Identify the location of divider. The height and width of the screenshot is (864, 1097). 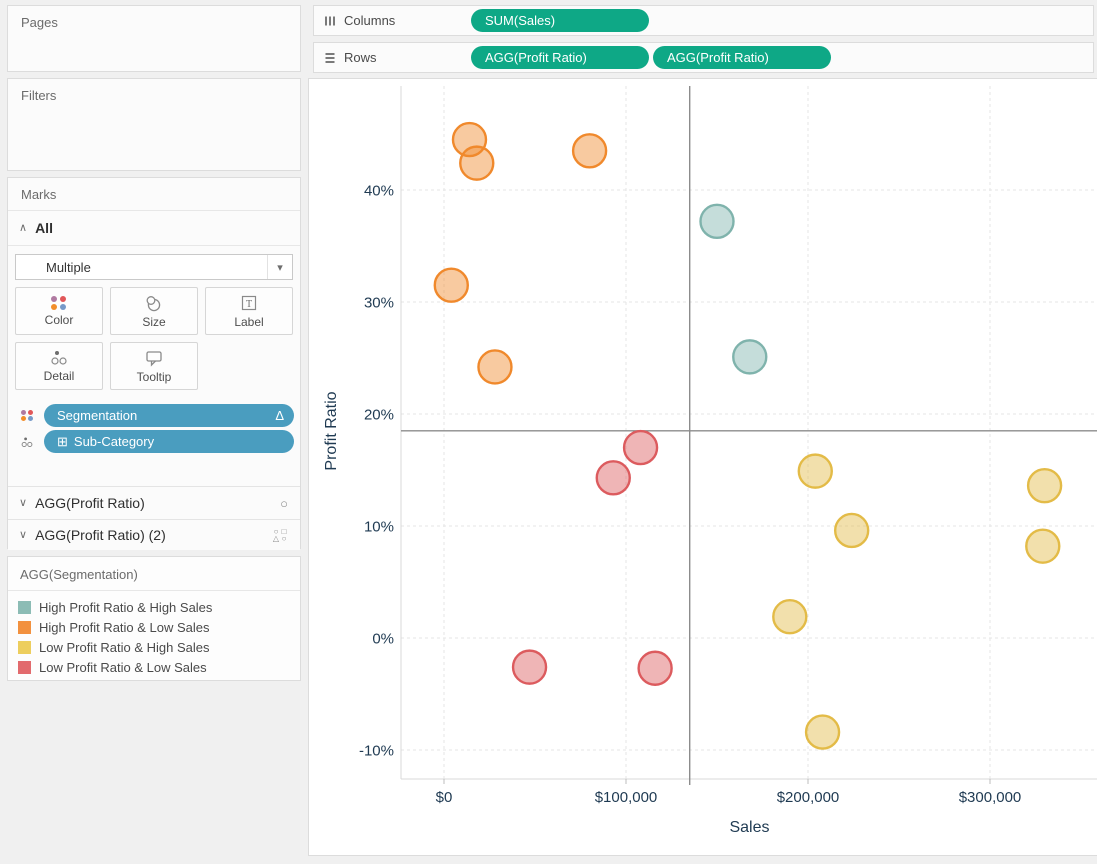
(154, 210).